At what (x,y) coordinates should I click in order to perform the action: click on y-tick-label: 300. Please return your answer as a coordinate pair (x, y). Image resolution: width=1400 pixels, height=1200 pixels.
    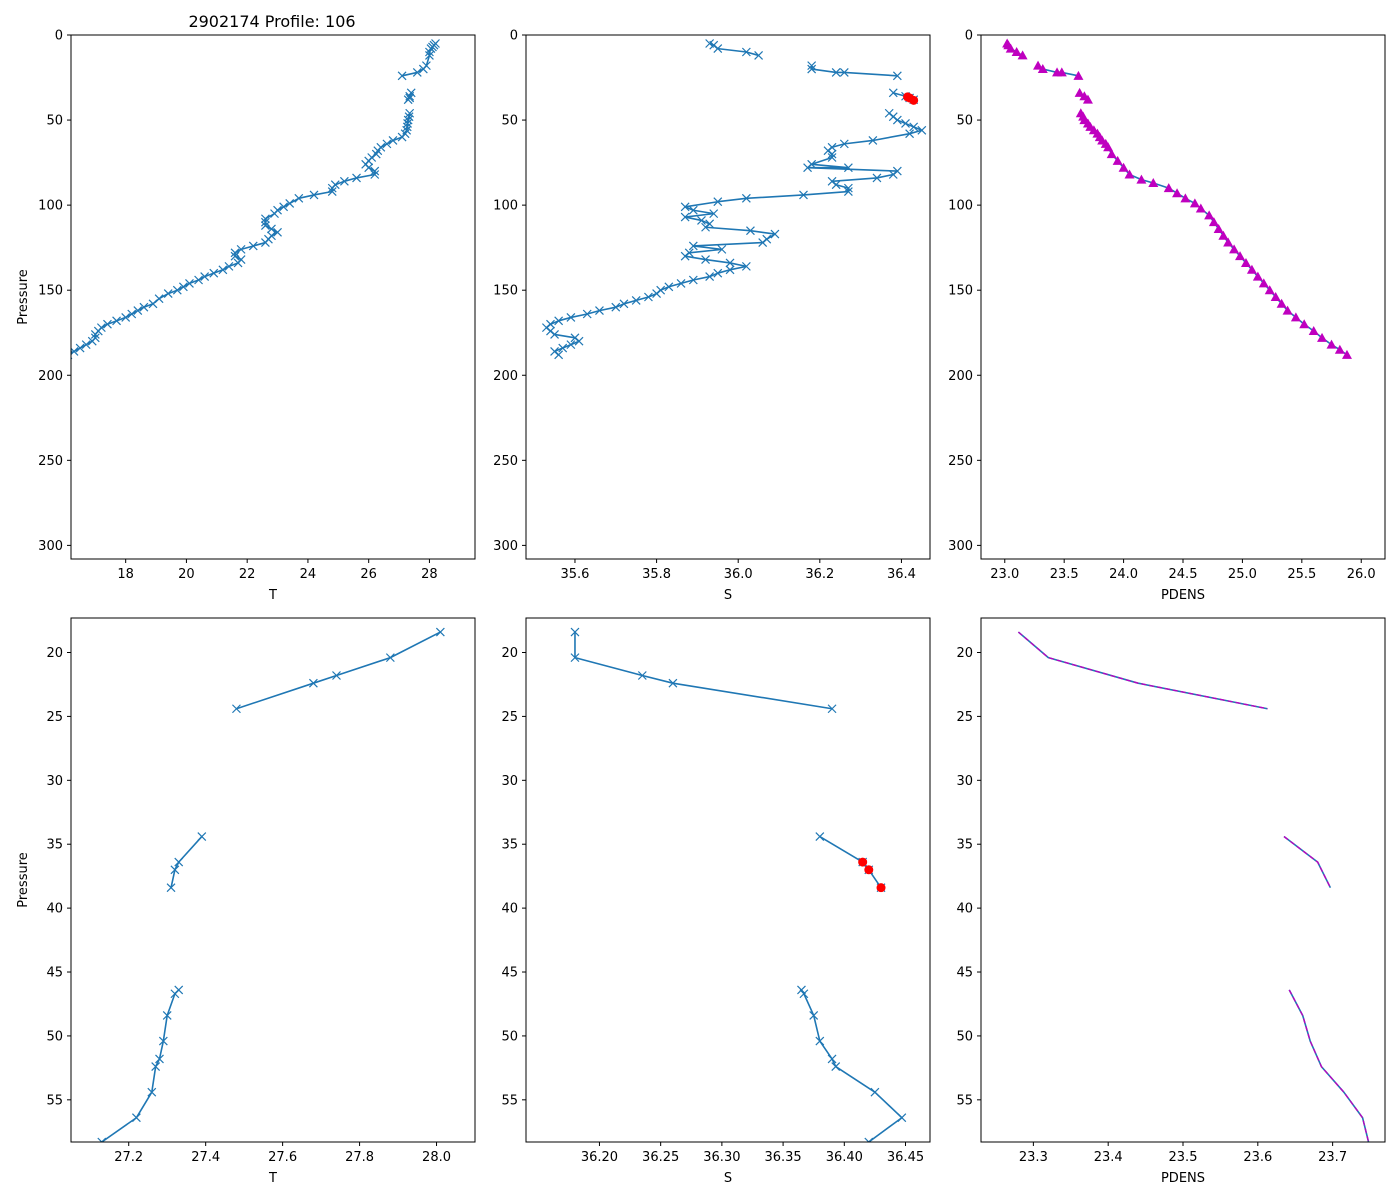
    Looking at the image, I should click on (960, 546).